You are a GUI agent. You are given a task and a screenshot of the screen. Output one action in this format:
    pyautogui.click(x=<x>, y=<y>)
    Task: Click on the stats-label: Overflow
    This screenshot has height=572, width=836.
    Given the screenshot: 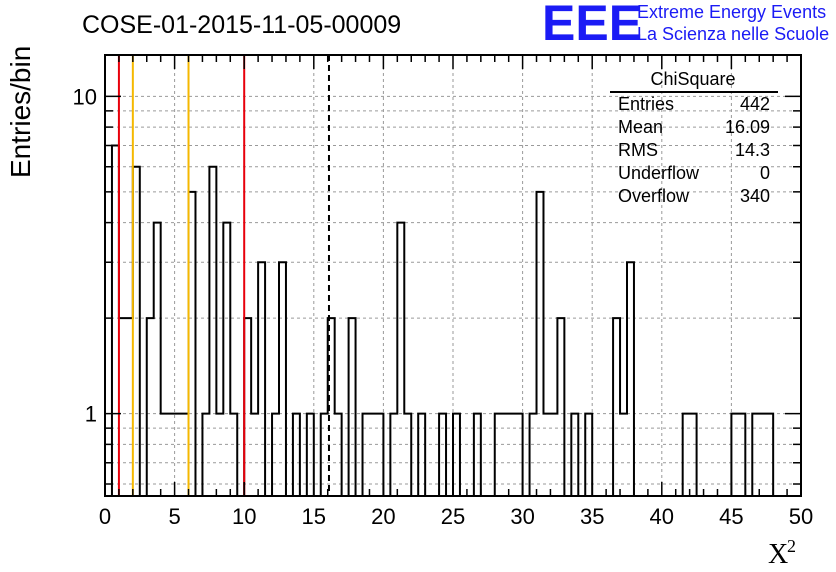 What is the action you would take?
    pyautogui.click(x=654, y=196)
    